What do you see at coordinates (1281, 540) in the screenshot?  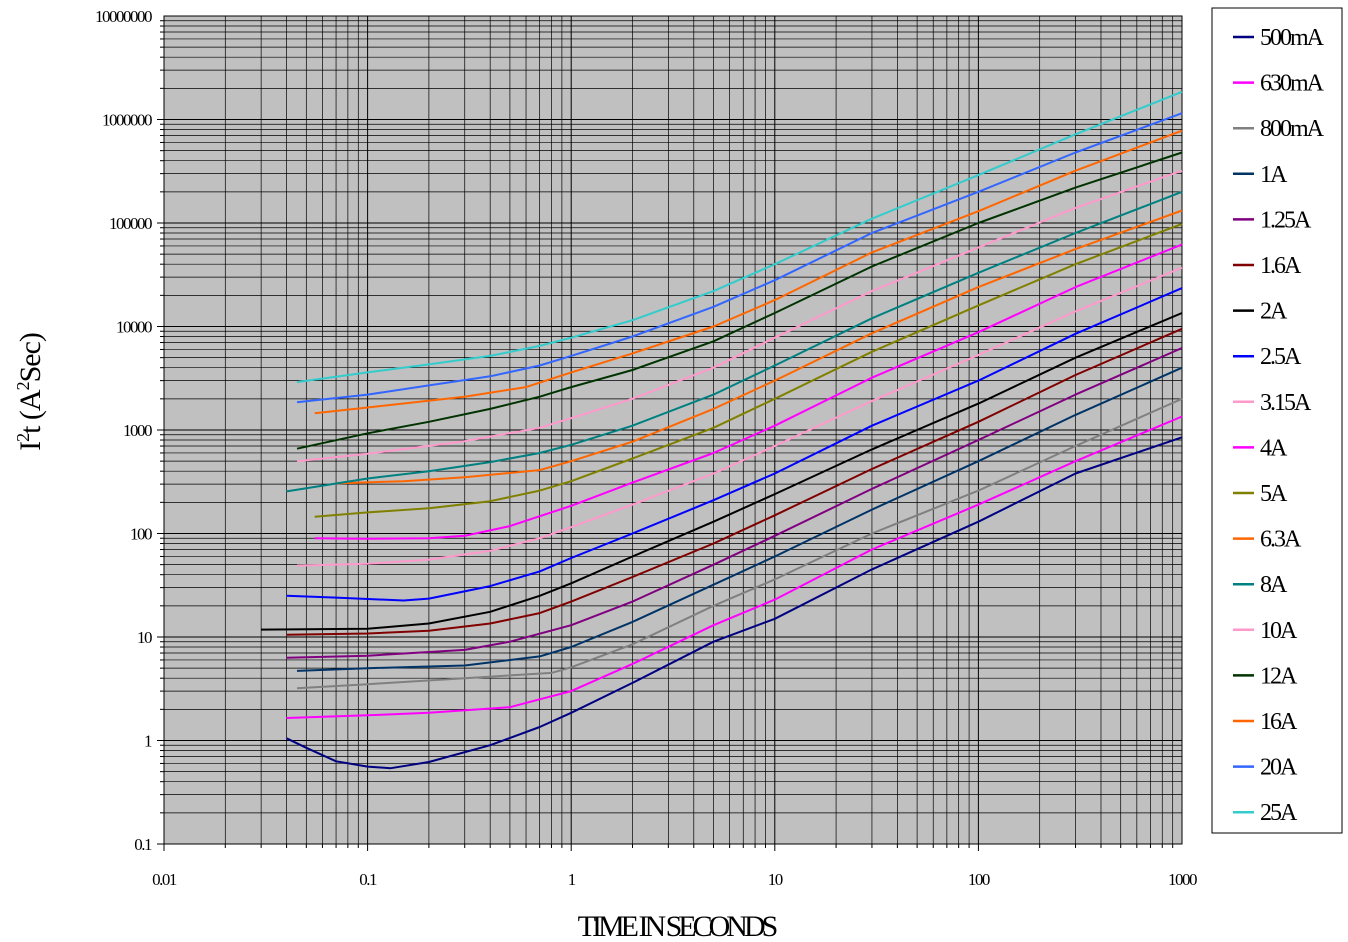 I see `legend-label: 6.3A` at bounding box center [1281, 540].